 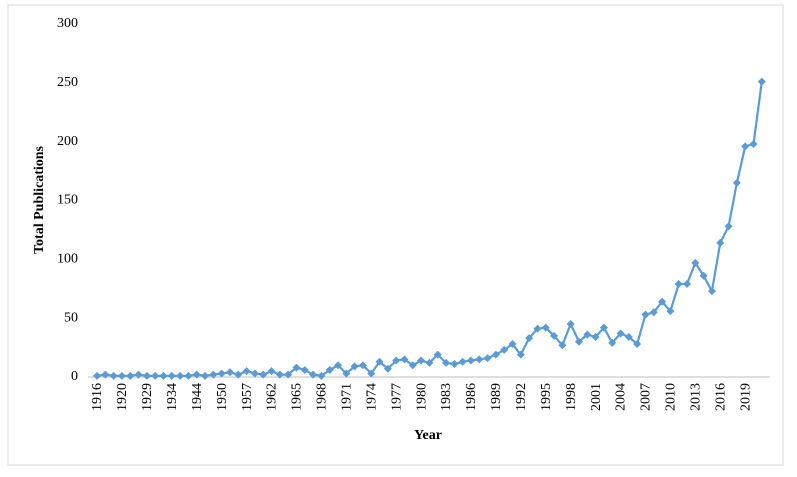 I want to click on x-tick-label: 1998, so click(x=571, y=397).